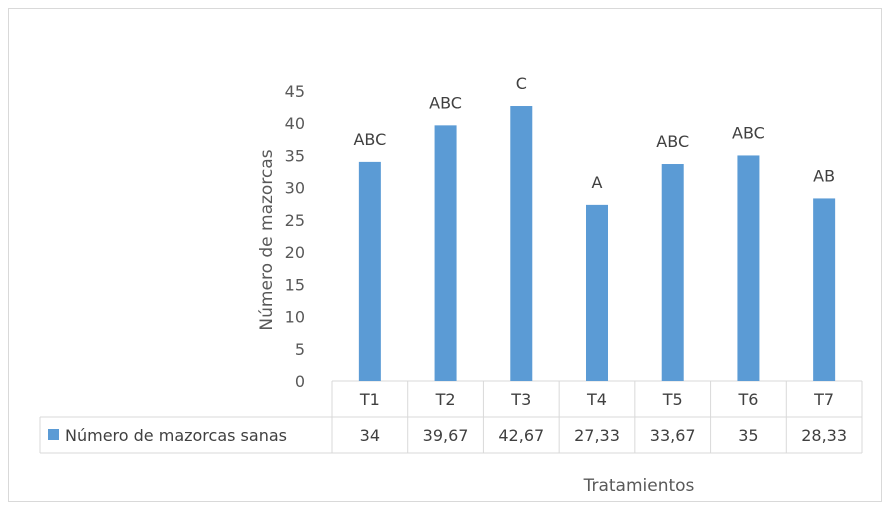 This screenshot has width=890, height=506. Describe the element at coordinates (53, 434) in the screenshot. I see `legend-swatch` at that location.